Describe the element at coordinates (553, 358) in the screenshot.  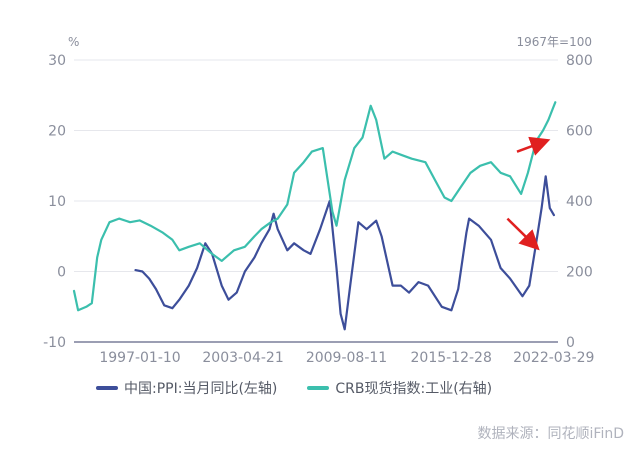
I see `x-axis-tick-label: 2022-03-29` at that location.